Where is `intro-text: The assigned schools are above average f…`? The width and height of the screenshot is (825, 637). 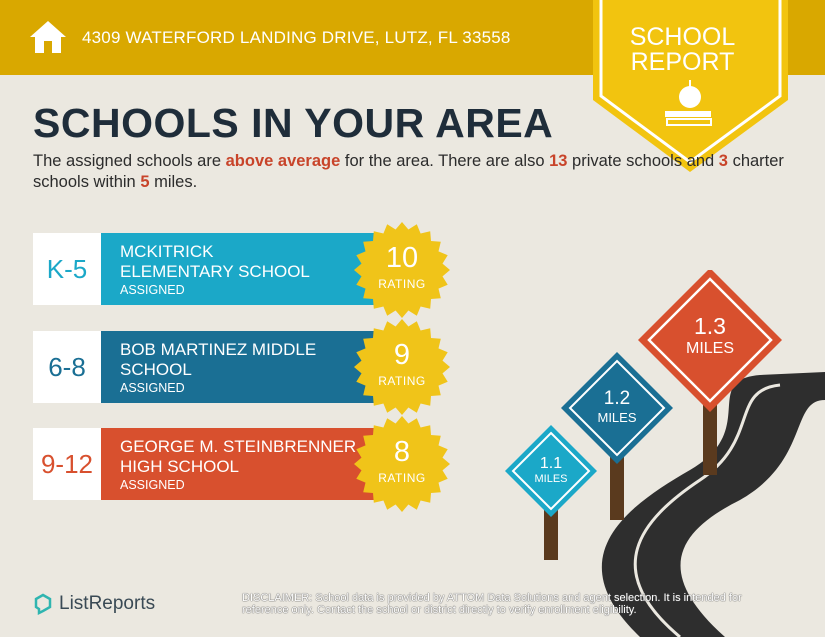 intro-text: The assigned schools are above average f… is located at coordinates (408, 171).